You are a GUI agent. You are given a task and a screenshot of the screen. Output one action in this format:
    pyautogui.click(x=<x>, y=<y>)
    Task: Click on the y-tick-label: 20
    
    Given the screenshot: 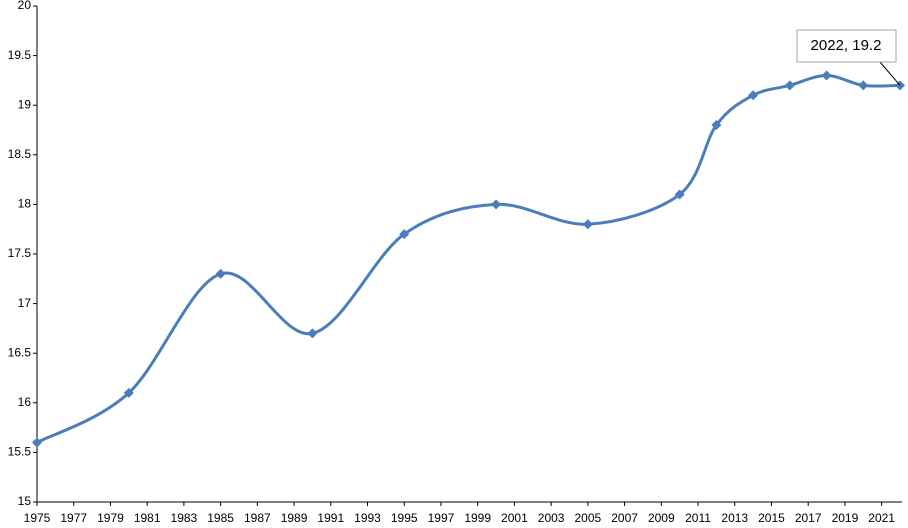 What is the action you would take?
    pyautogui.click(x=25, y=6)
    